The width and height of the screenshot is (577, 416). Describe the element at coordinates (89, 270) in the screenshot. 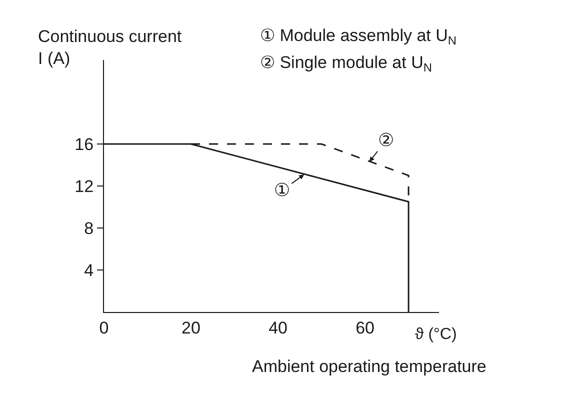

I see `y-tick-label: 4` at that location.